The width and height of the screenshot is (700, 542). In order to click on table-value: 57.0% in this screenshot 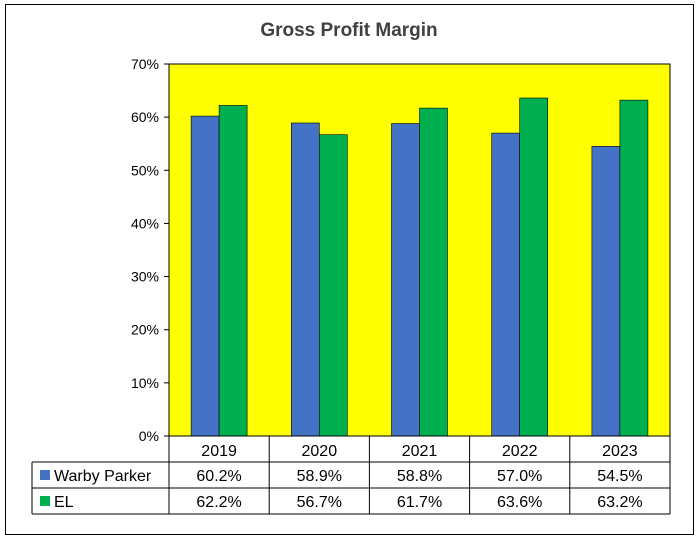, I will do `click(519, 476)`.